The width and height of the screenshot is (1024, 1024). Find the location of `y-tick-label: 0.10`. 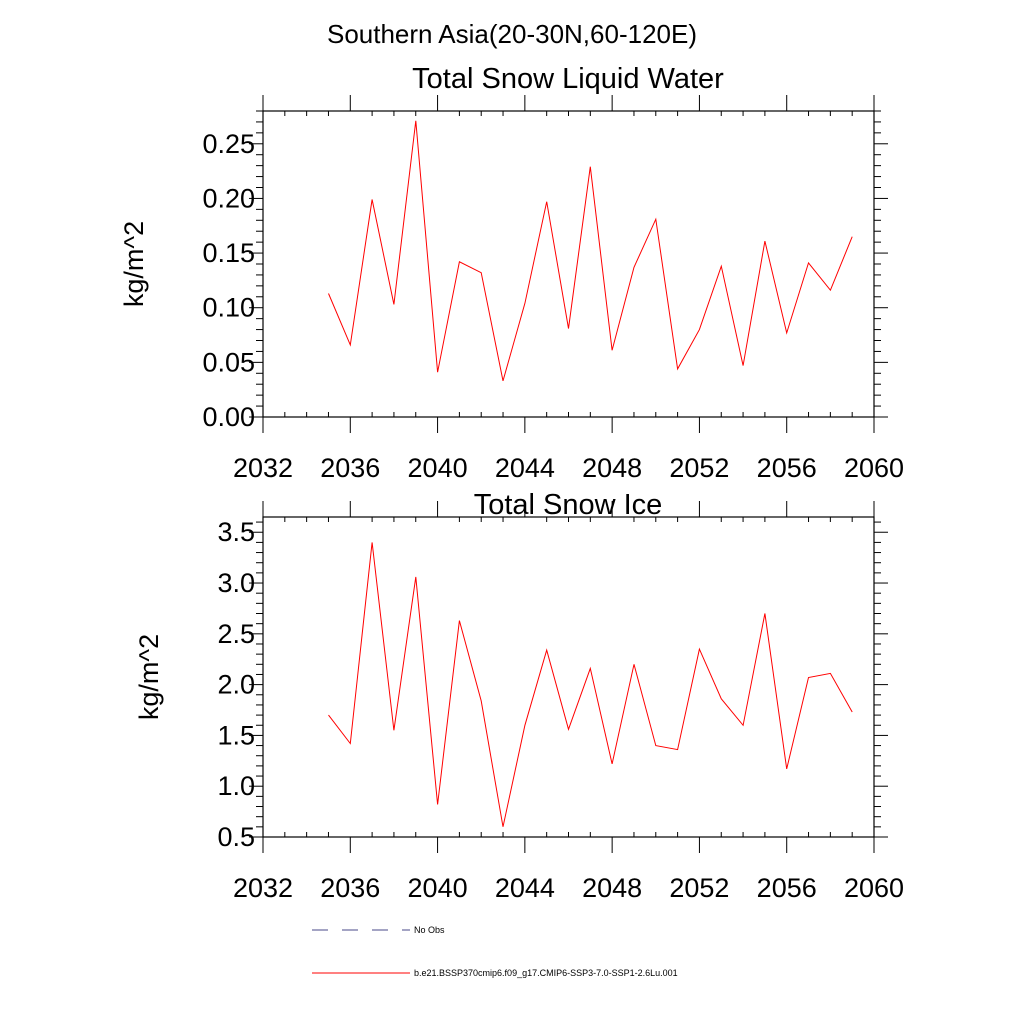

y-tick-label: 0.10 is located at coordinates (228, 308).